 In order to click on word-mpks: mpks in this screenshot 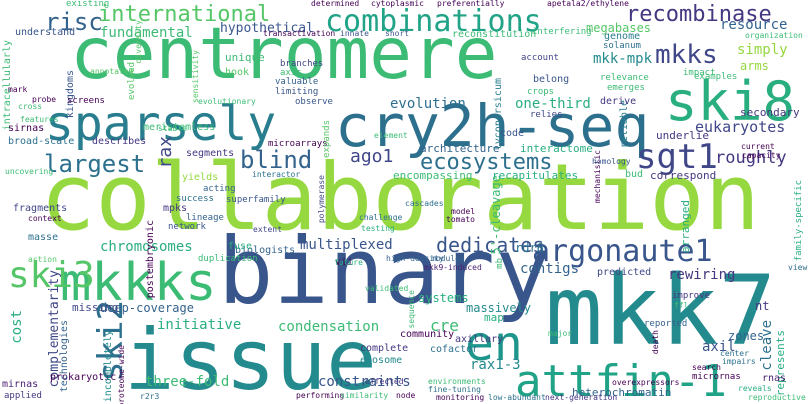, I will do `click(175, 208)`.